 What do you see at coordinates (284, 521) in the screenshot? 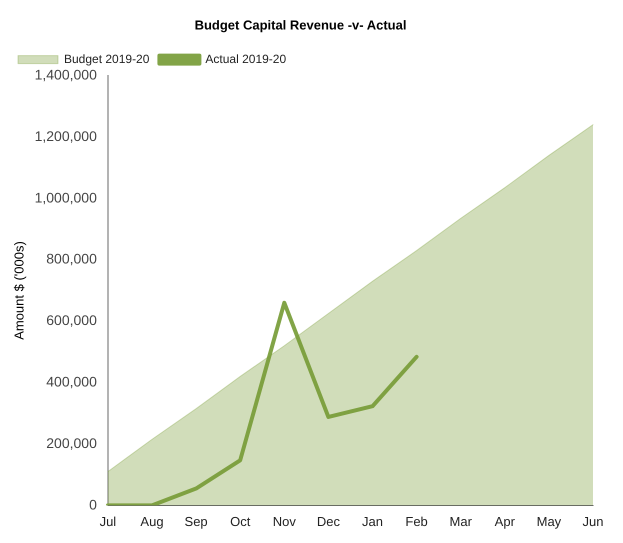
I see `x-tick-label: Nov` at bounding box center [284, 521].